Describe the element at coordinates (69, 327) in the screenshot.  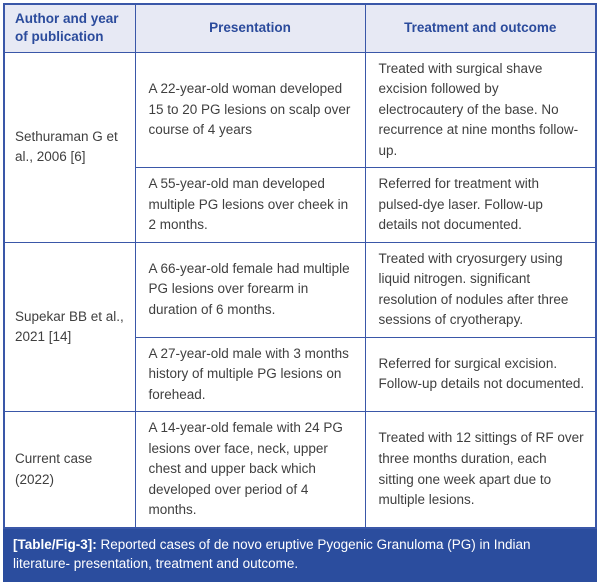
I see `author-cell-supekar: Supekar BB et al., 2021 [14]` at that location.